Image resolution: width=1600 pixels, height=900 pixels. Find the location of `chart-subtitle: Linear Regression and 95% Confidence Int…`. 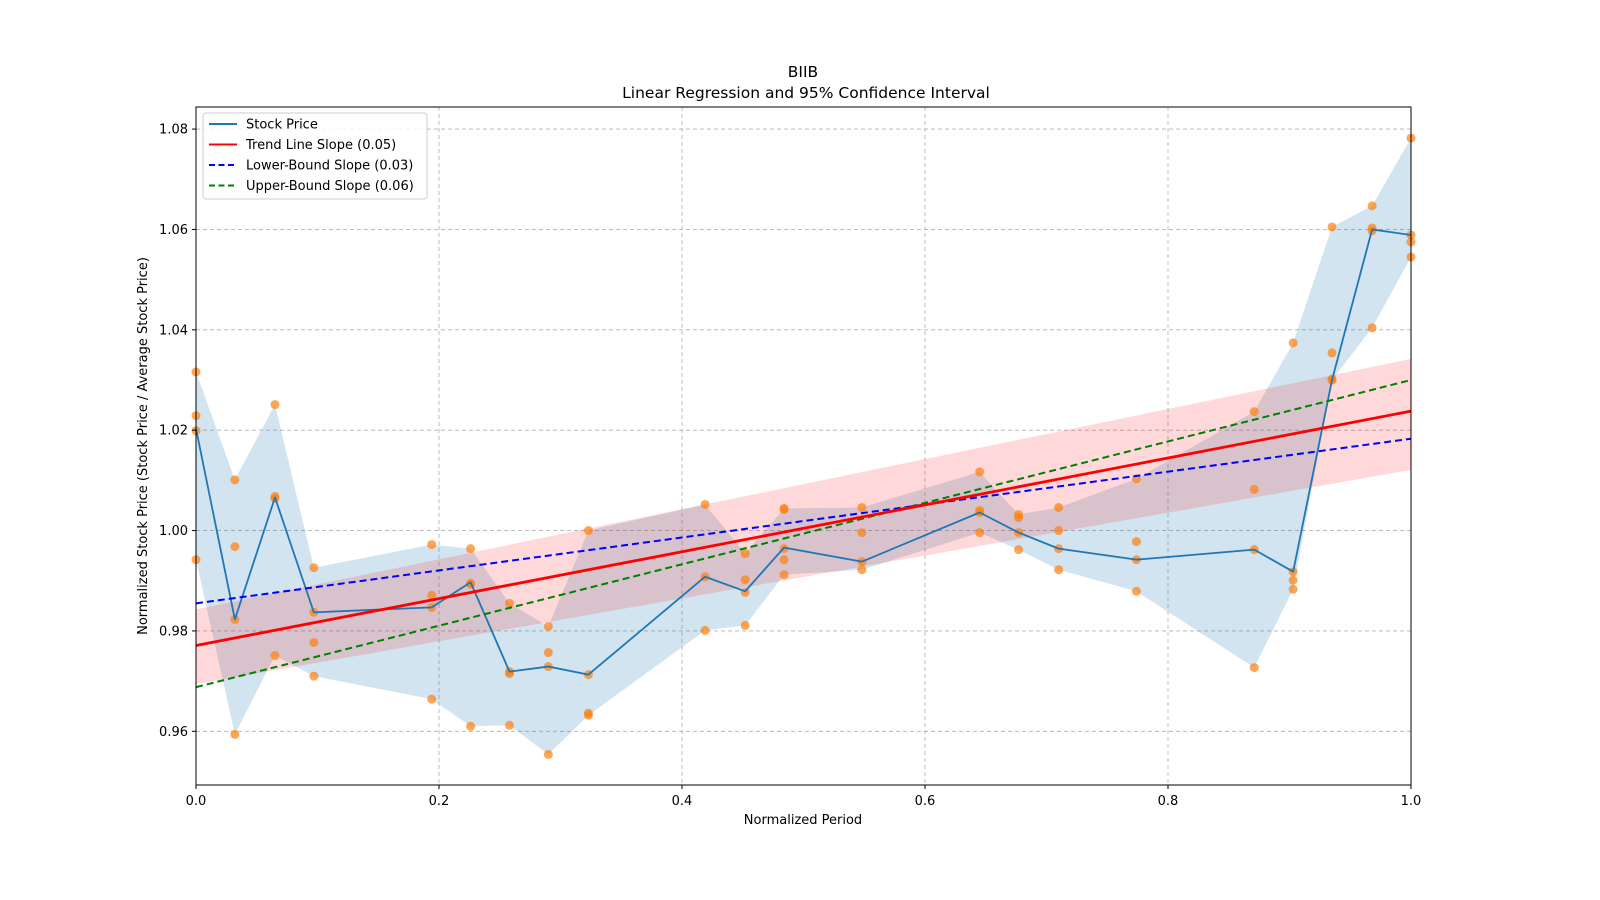

chart-subtitle: Linear Regression and 95% Confidence Int… is located at coordinates (806, 93).